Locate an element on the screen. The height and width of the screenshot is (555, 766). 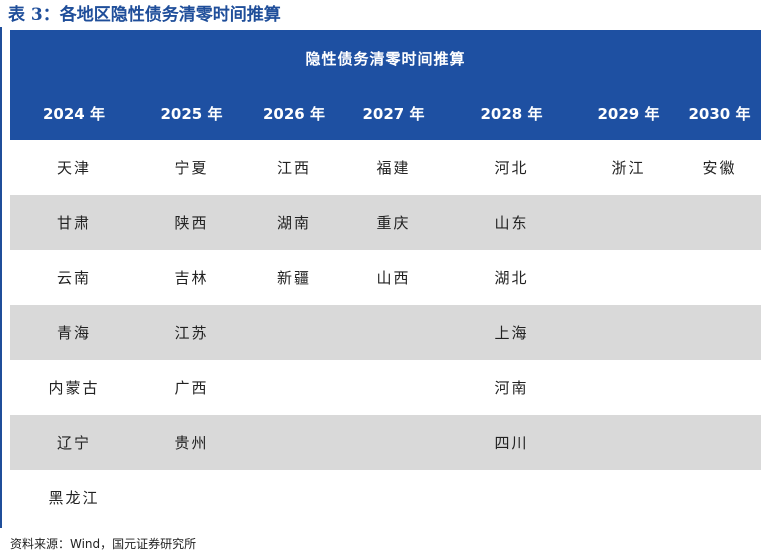
table-cell: 天津 is located at coordinates (74, 167).